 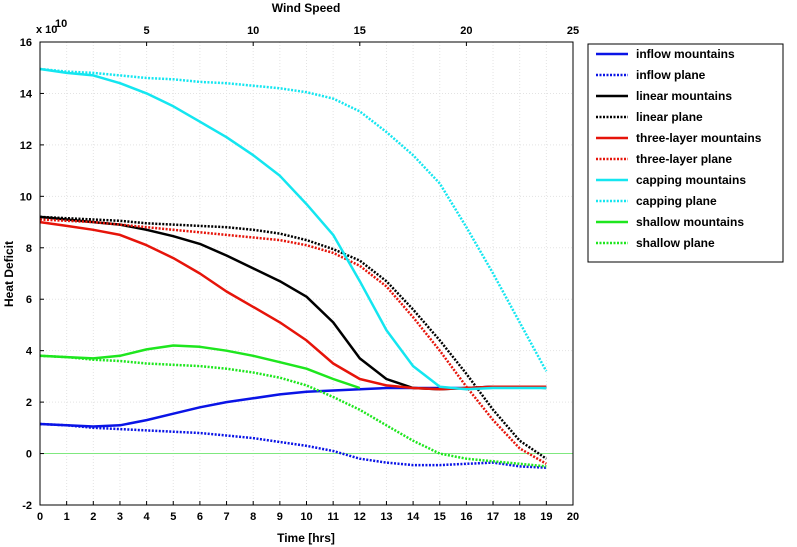 What do you see at coordinates (386, 517) in the screenshot?
I see `x-tick-label: 13` at bounding box center [386, 517].